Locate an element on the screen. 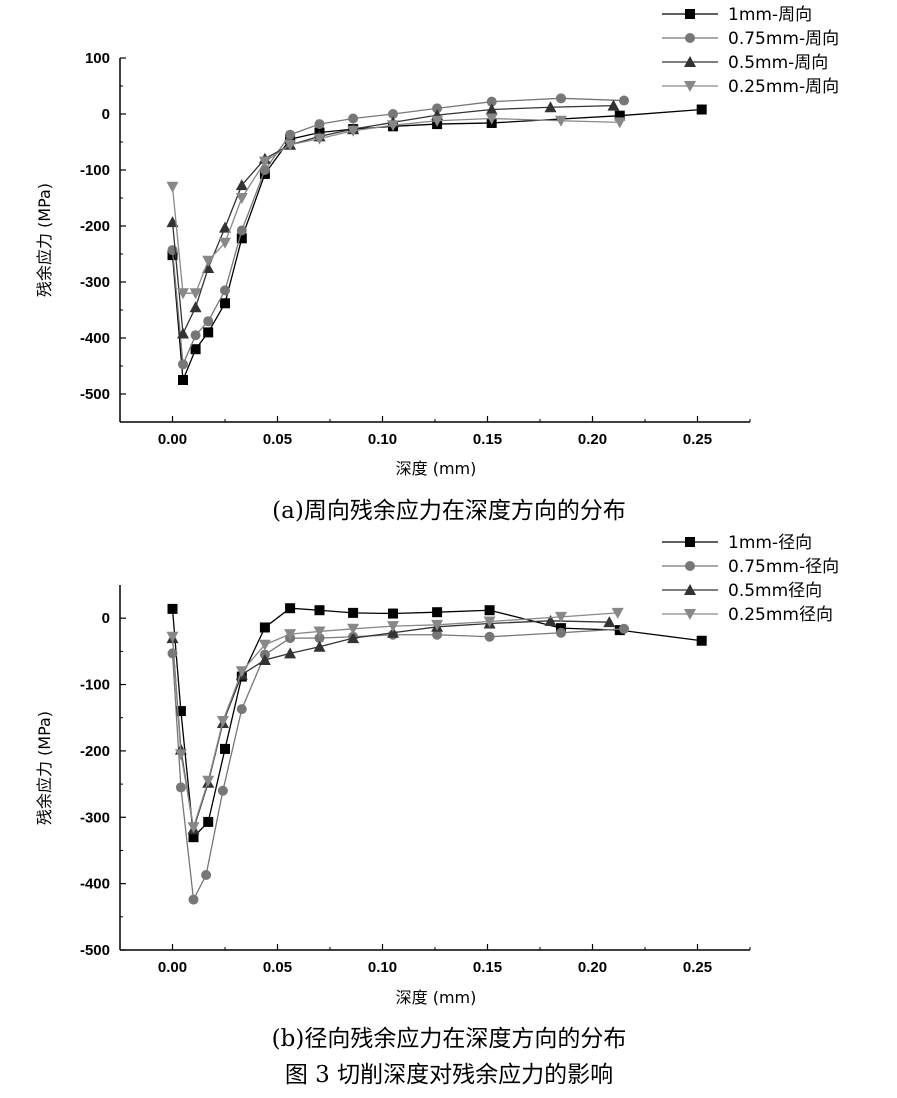 The height and width of the screenshot is (1098, 897). caption-a: (a)周向残余应力在深度方向的分布 is located at coordinates (449, 511).